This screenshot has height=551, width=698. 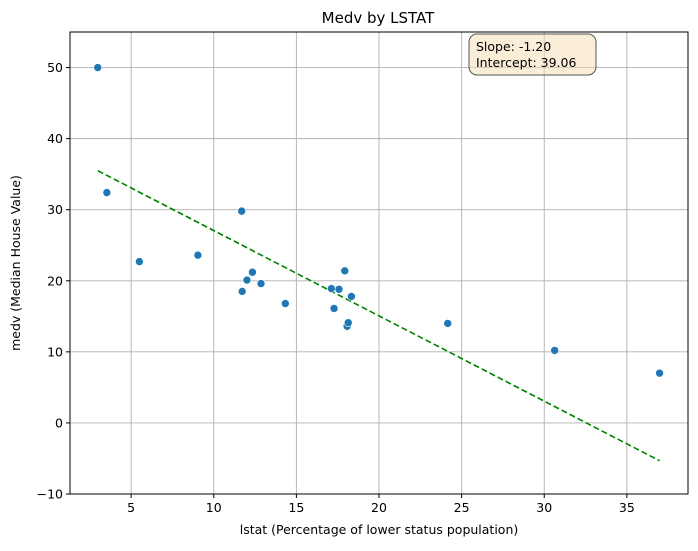 What do you see at coordinates (378, 18) in the screenshot?
I see `chart-title: Medv by LSTAT` at bounding box center [378, 18].